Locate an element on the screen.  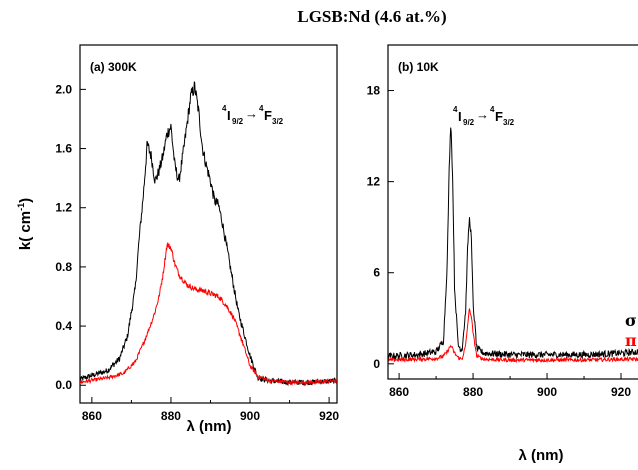
panel-a-transition-arrow: → is located at coordinates (251, 113).